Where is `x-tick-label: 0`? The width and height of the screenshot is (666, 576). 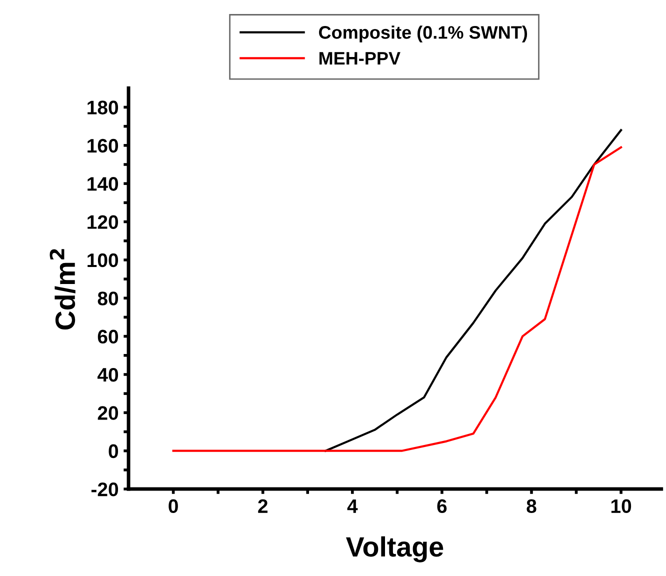
x-tick-label: 0 is located at coordinates (173, 506).